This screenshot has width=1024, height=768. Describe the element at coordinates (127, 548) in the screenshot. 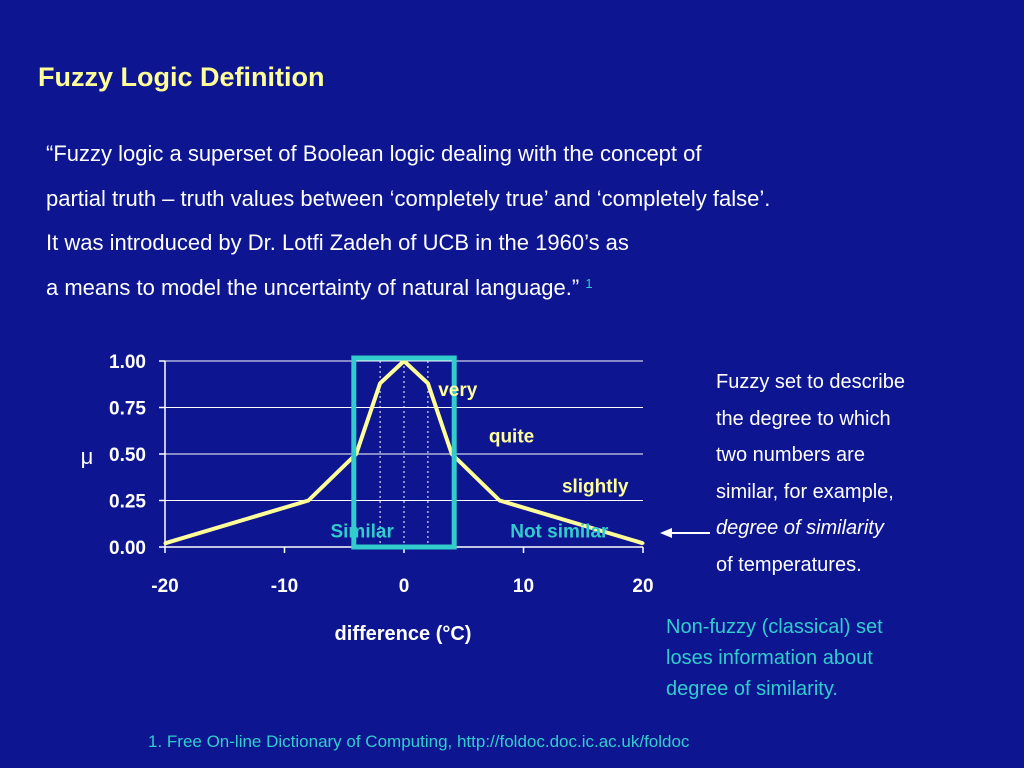

I see `y-tick-label: 0.00` at that location.